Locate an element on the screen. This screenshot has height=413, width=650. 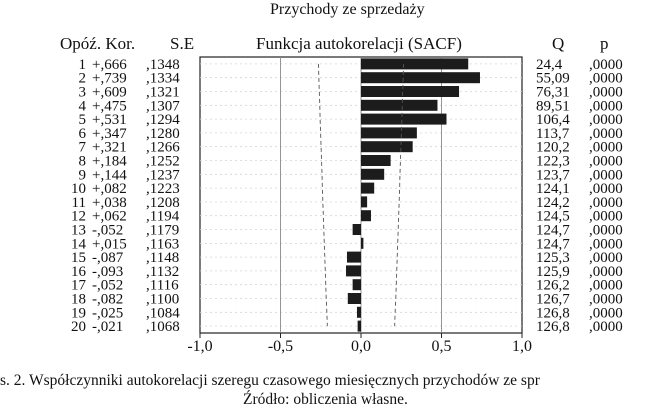
correlation-label: +,475 is located at coordinates (109, 106).